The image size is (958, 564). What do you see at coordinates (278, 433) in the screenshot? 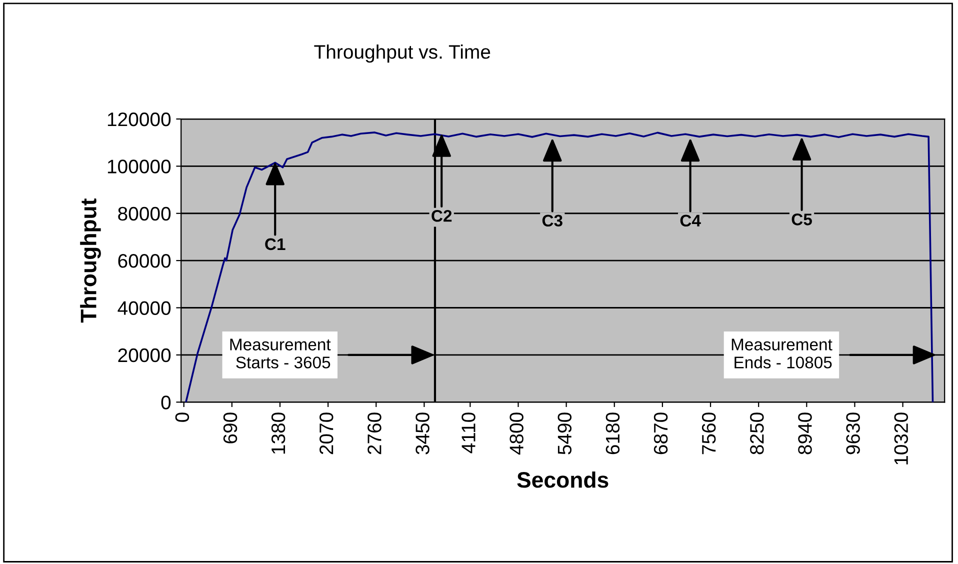
I see `x-tick-label: 1380` at bounding box center [278, 433].